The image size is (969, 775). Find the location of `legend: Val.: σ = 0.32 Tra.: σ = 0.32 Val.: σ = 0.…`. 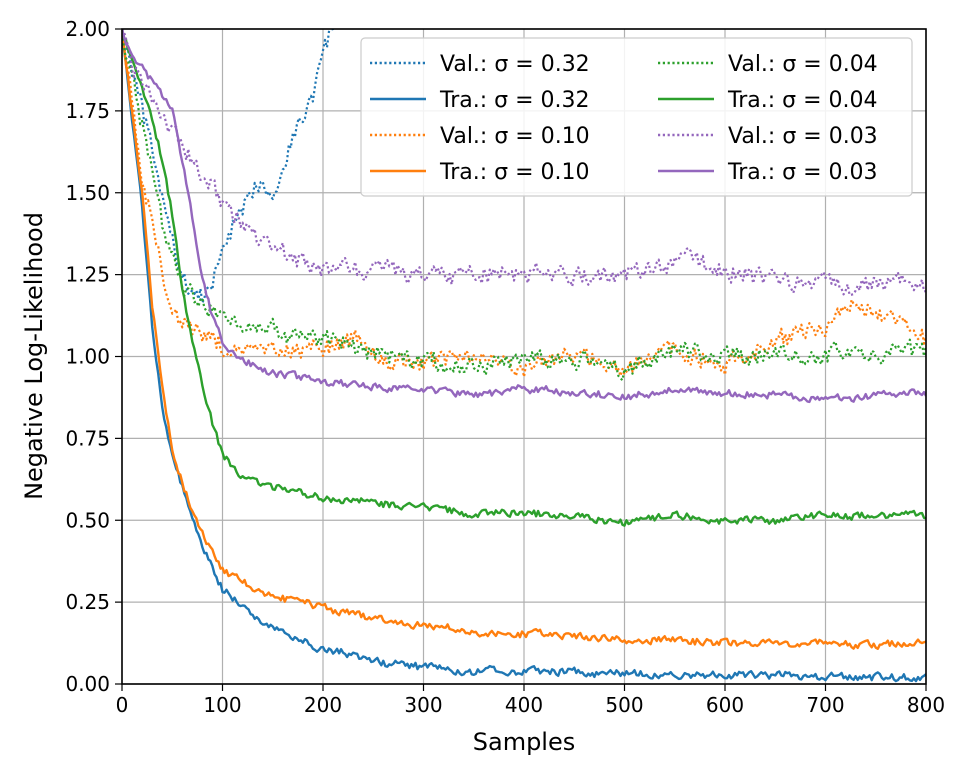

legend: Val.: σ = 0.32 Tra.: σ = 0.32 Val.: σ = 0.… is located at coordinates (636, 117).